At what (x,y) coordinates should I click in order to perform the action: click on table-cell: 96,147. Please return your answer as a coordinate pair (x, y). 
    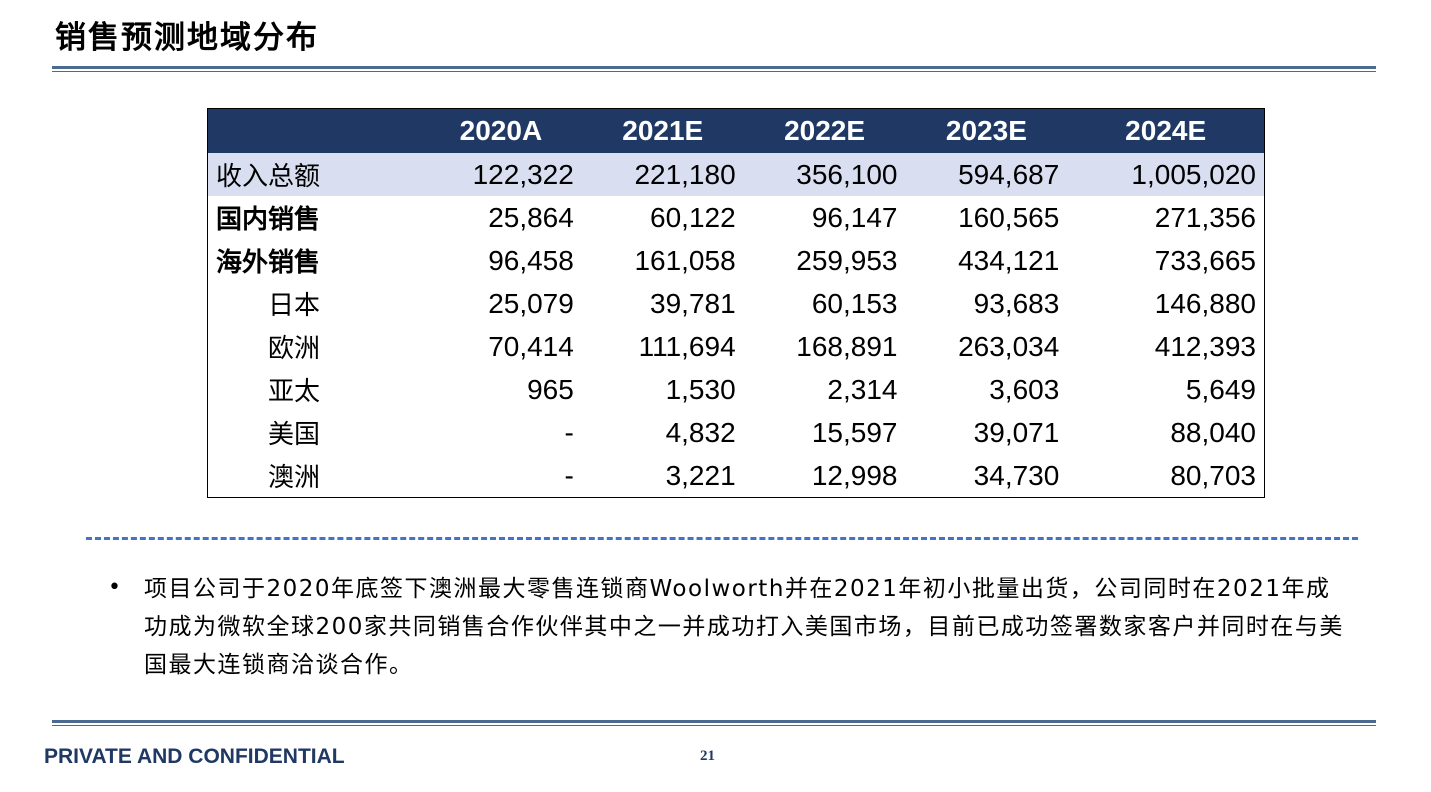
    Looking at the image, I should click on (854, 217).